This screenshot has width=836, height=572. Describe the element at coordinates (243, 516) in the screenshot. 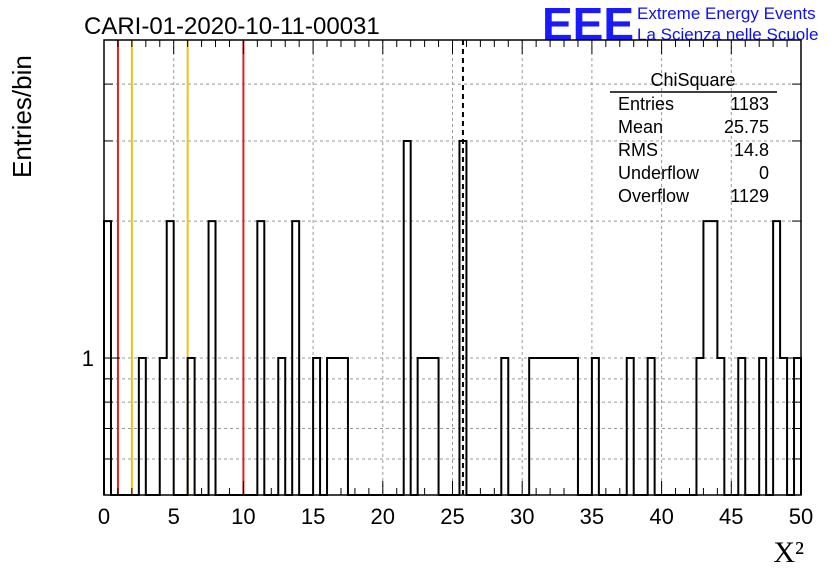

I see `x-tick-label: 10` at that location.